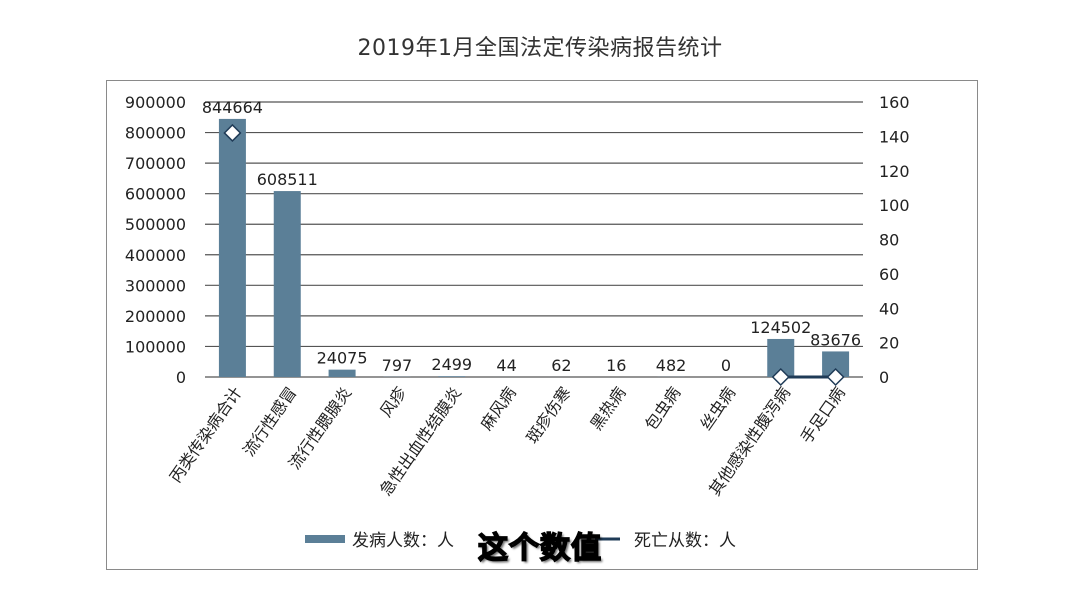 The width and height of the screenshot is (1080, 608). I want to click on x-category-label: 麻风病, so click(498, 408).